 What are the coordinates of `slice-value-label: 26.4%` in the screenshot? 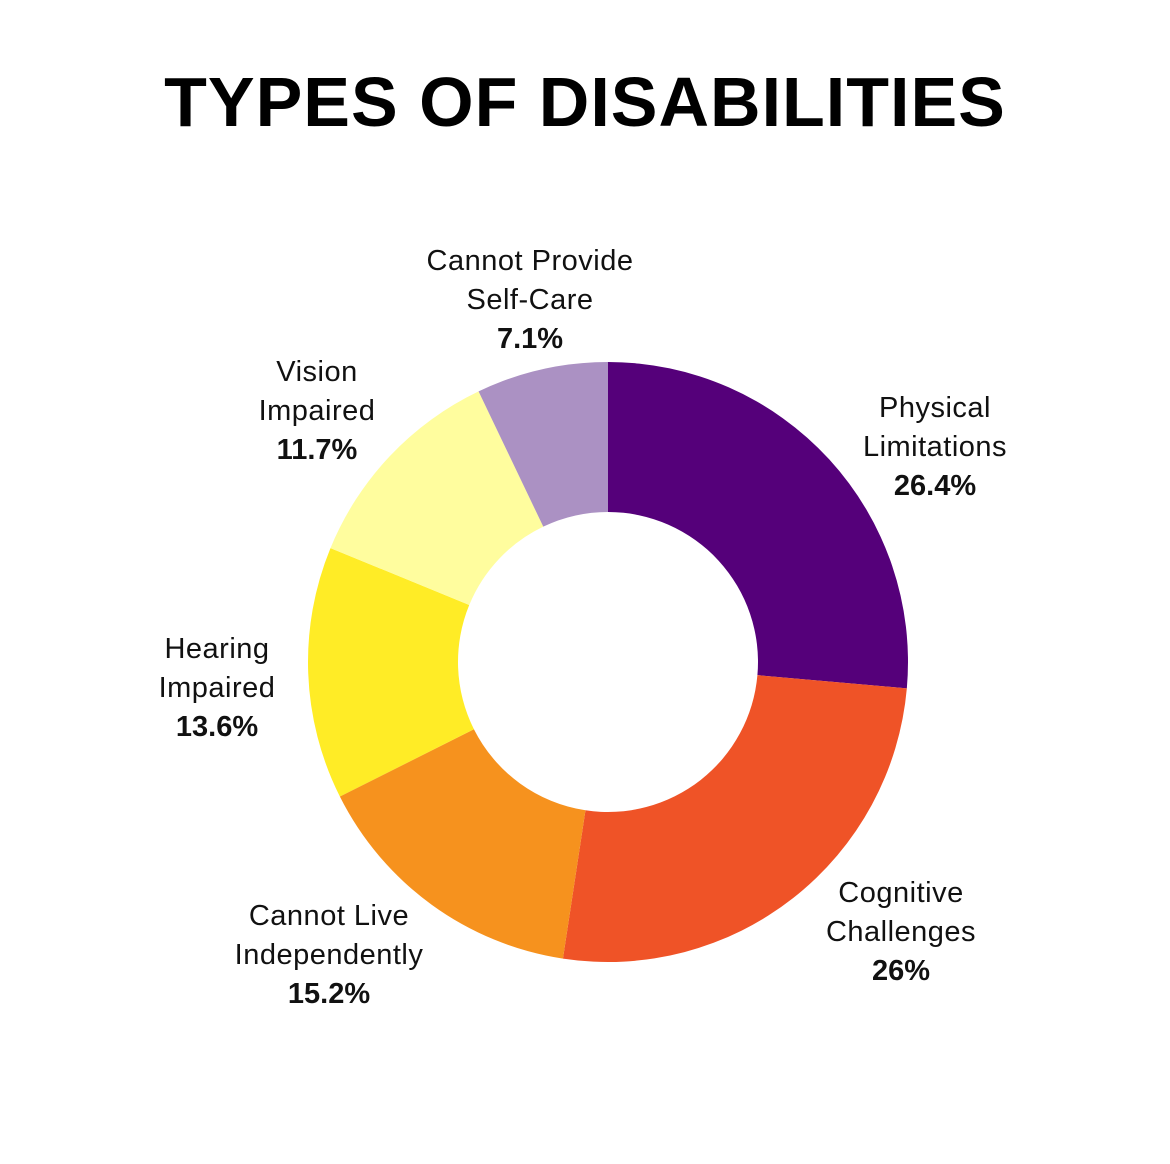 It's located at (935, 486).